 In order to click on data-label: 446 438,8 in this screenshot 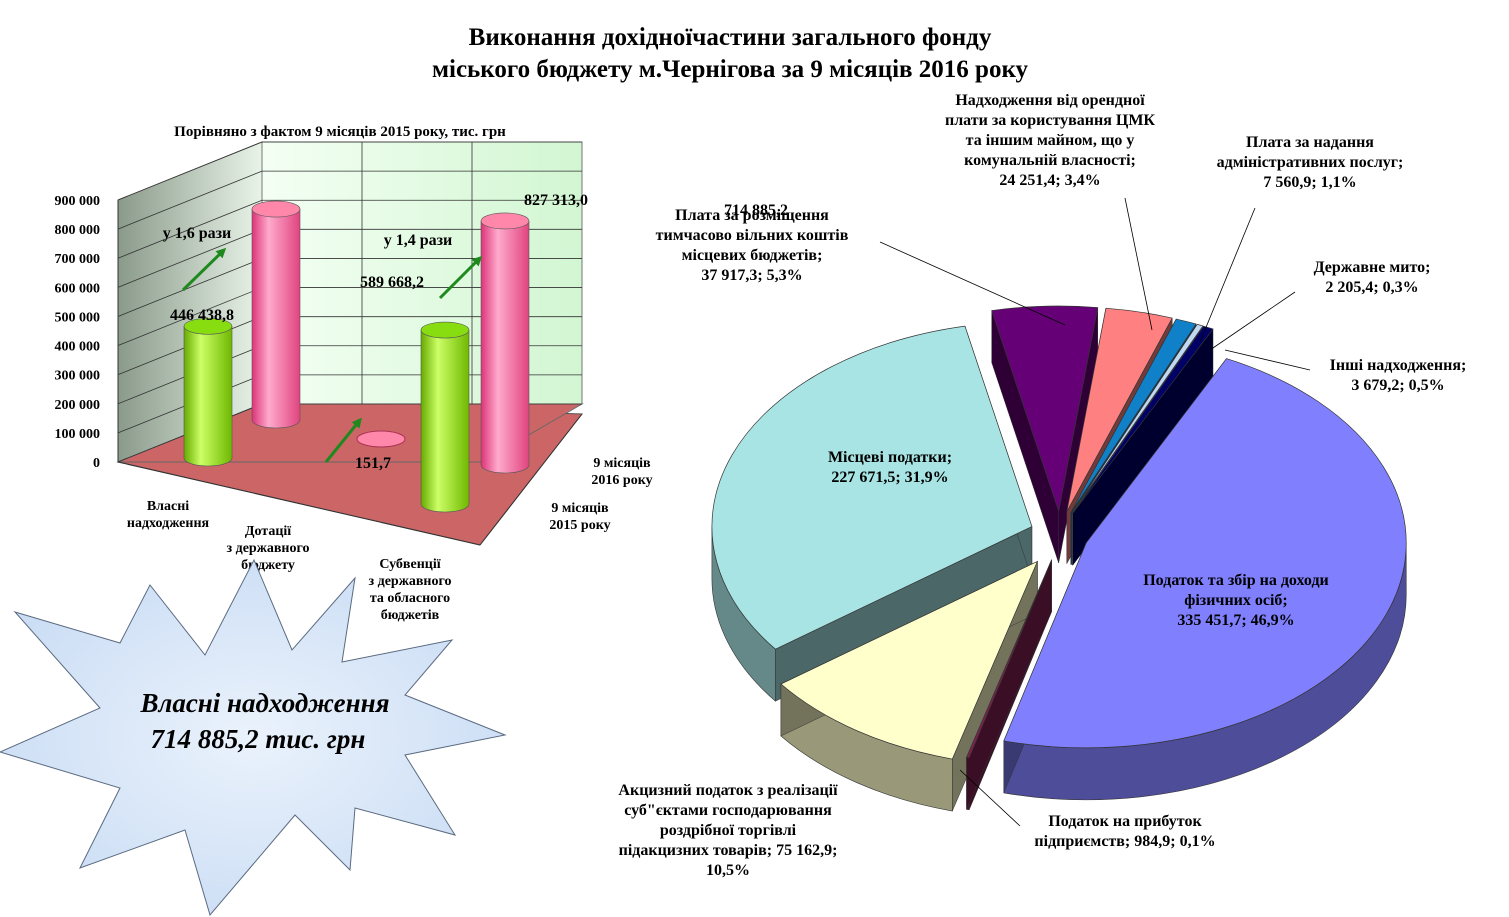, I will do `click(202, 315)`.